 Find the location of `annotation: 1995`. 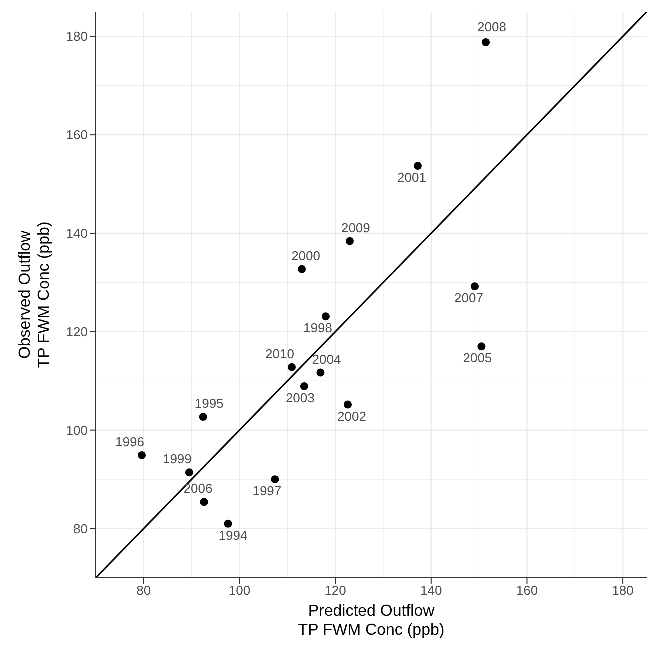

annotation: 1995 is located at coordinates (209, 404).